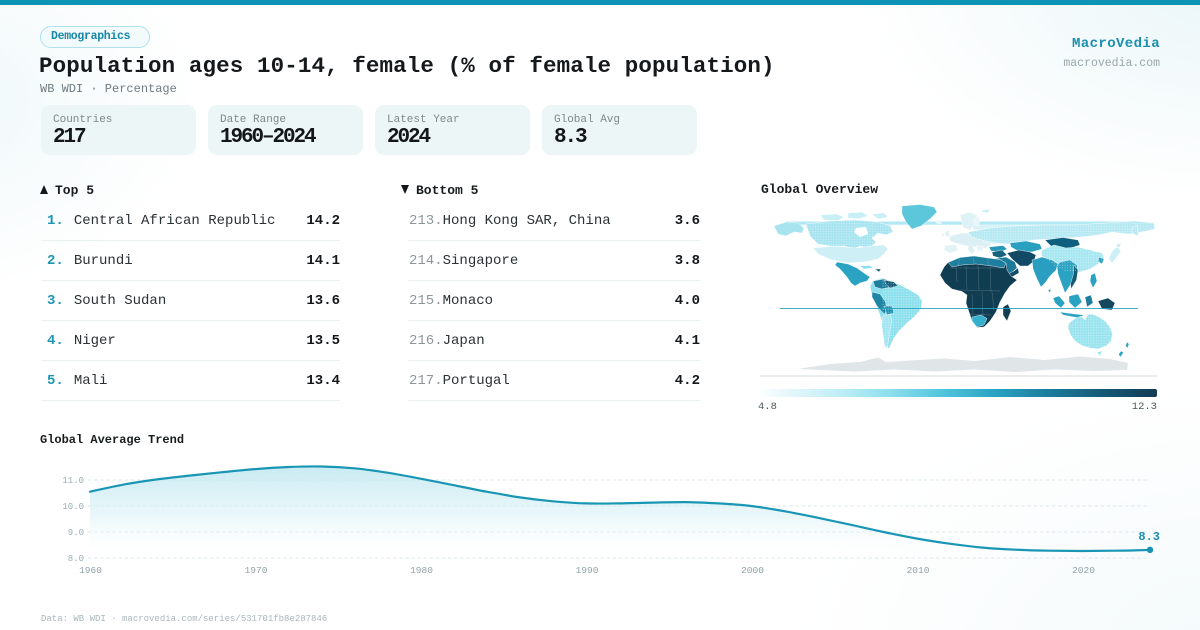 The height and width of the screenshot is (630, 1200). Describe the element at coordinates (587, 570) in the screenshot. I see `svg-text: 1990` at that location.